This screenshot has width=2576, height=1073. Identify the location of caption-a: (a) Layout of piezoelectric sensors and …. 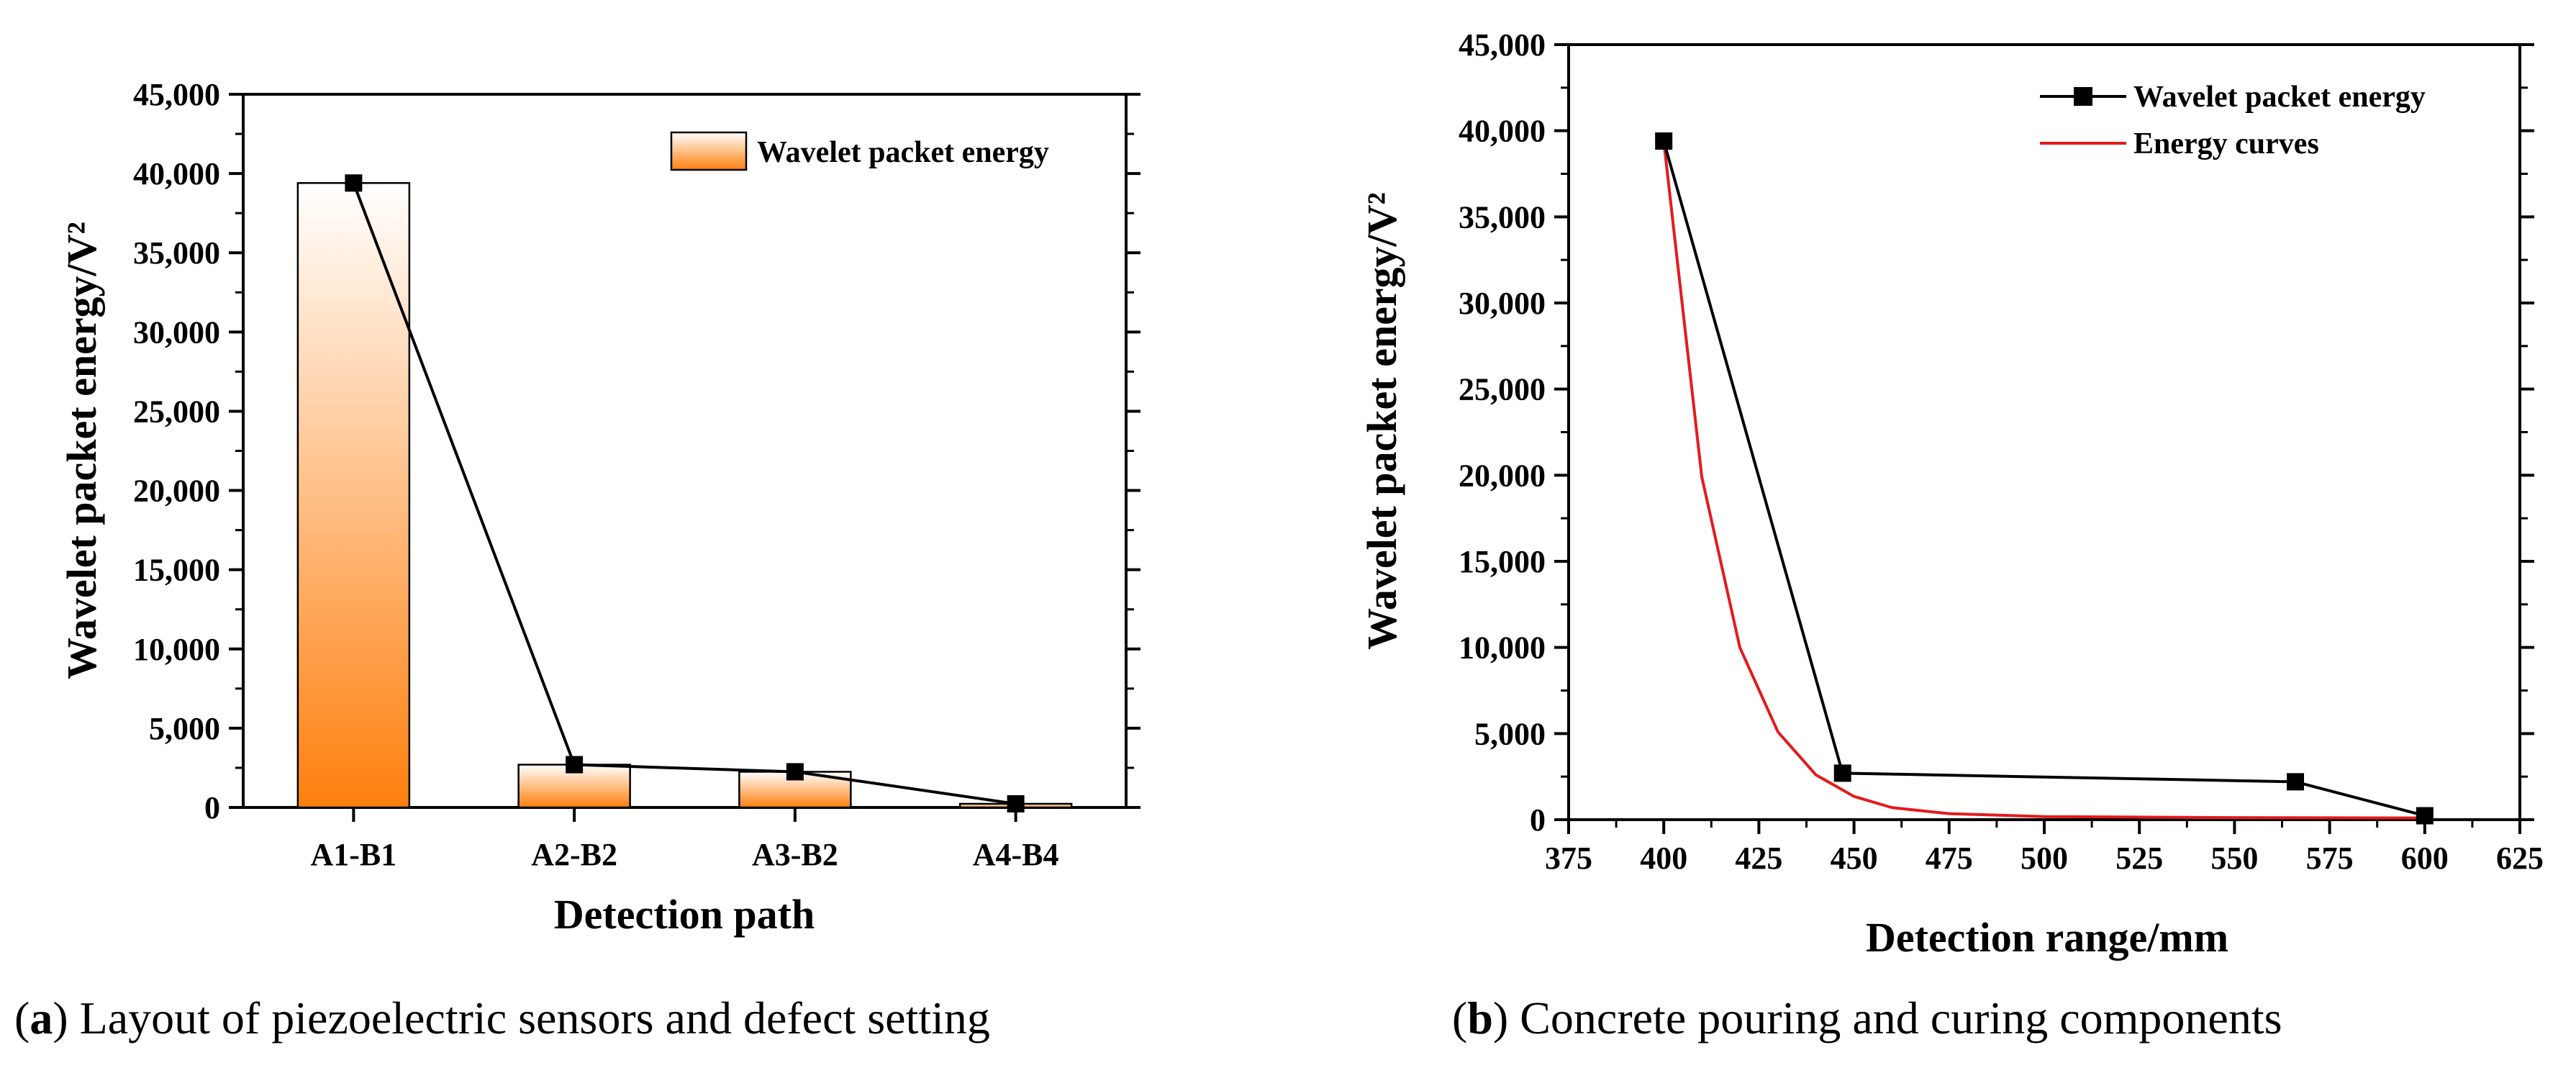
(502, 1018).